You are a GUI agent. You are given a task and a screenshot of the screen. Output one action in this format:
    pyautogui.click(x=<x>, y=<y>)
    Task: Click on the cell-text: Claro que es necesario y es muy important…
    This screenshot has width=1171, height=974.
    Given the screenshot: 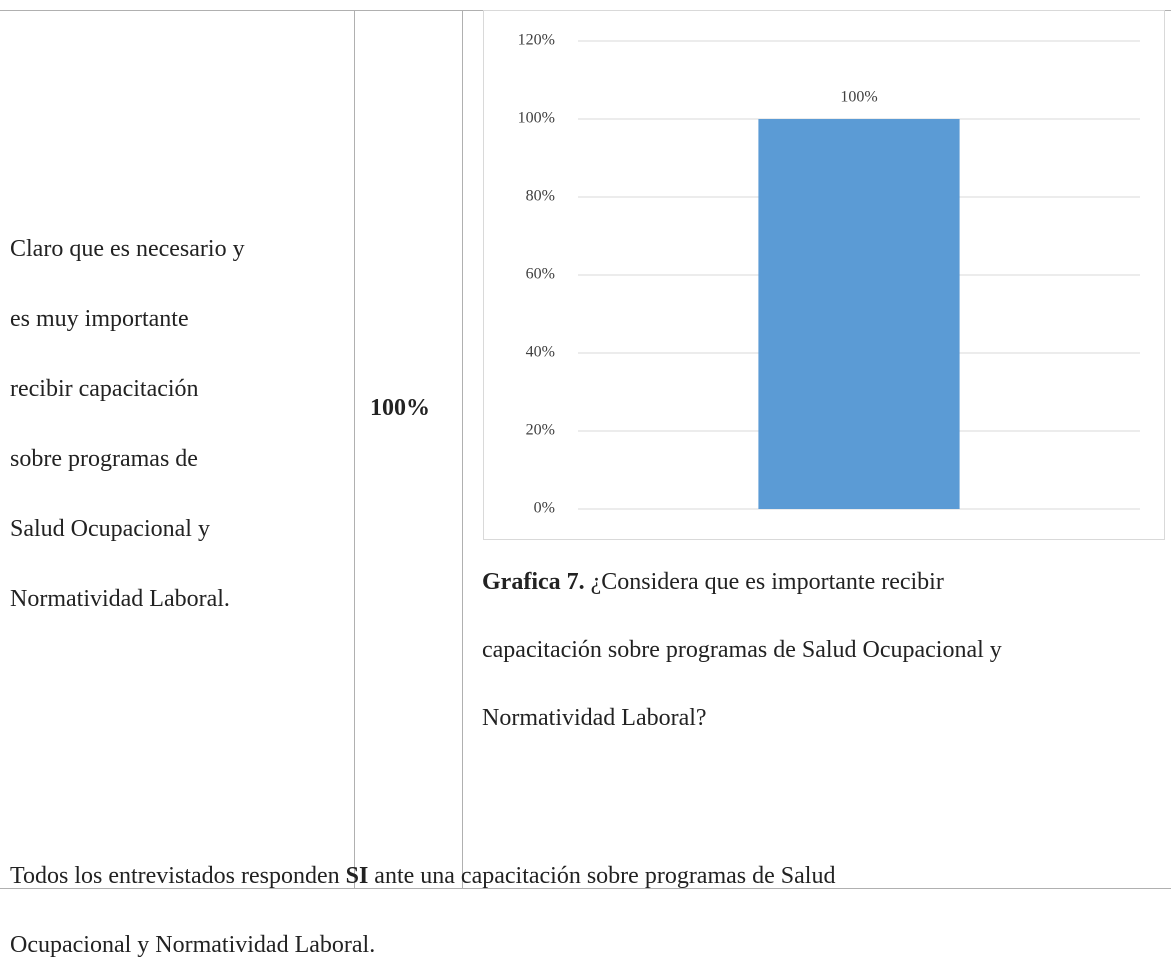 What is the action you would take?
    pyautogui.click(x=127, y=424)
    